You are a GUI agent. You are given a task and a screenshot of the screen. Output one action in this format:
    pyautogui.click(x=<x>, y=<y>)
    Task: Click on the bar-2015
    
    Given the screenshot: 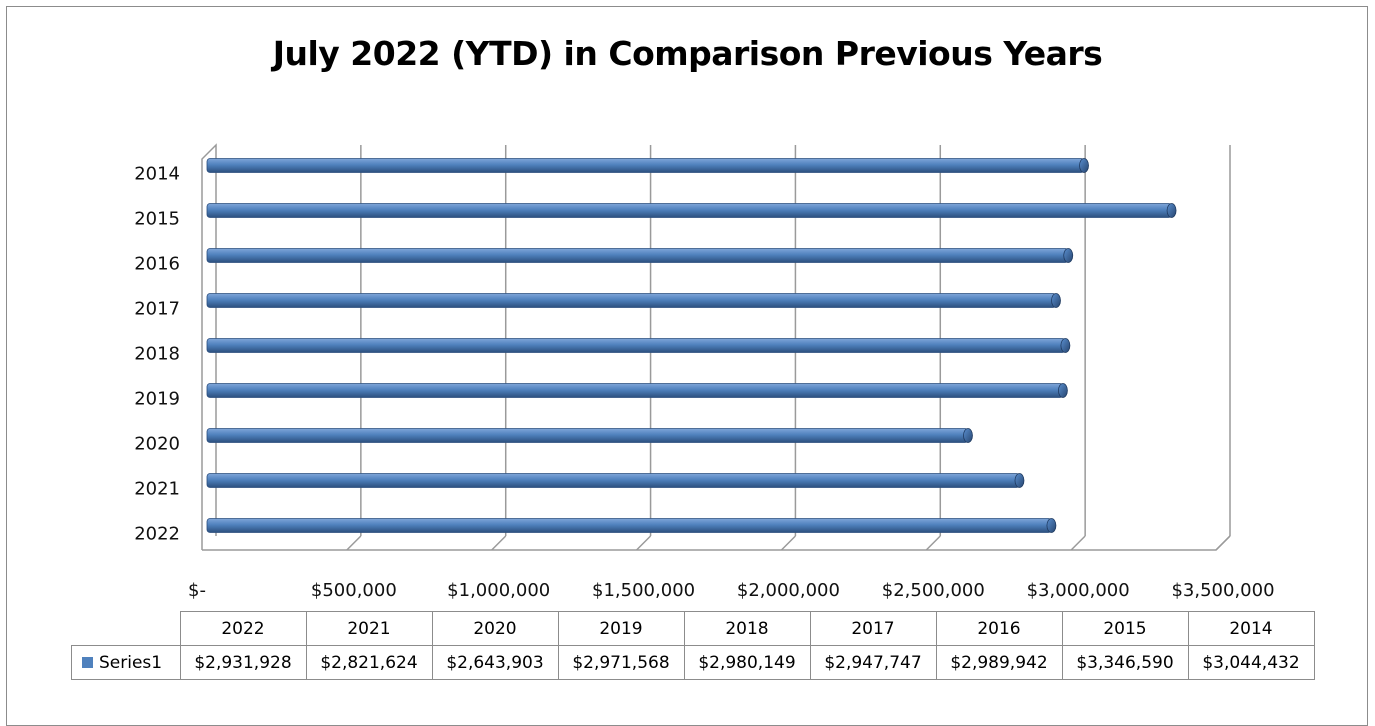 What is the action you would take?
    pyautogui.click(x=691, y=210)
    